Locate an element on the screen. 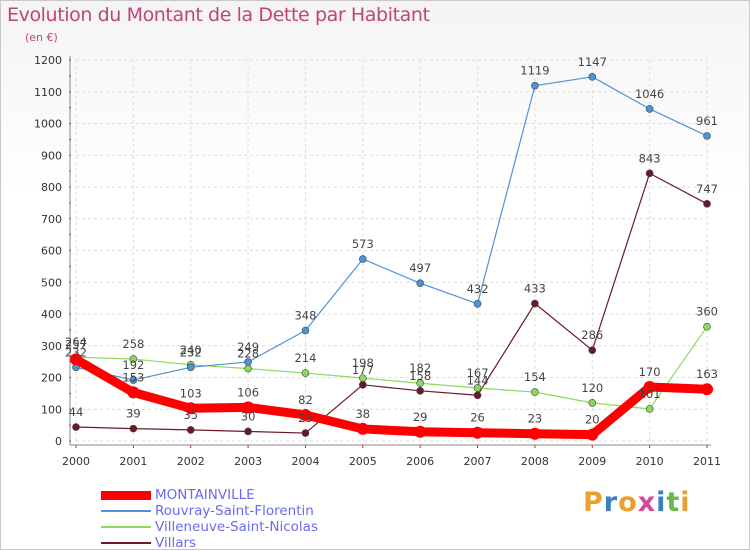 This screenshot has height=551, width=750. data-label: 120 is located at coordinates (592, 388).